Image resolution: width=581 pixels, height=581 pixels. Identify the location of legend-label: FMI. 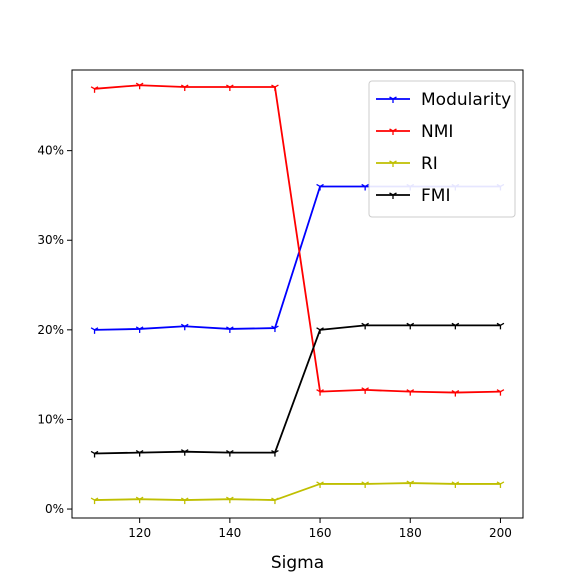
(435, 196).